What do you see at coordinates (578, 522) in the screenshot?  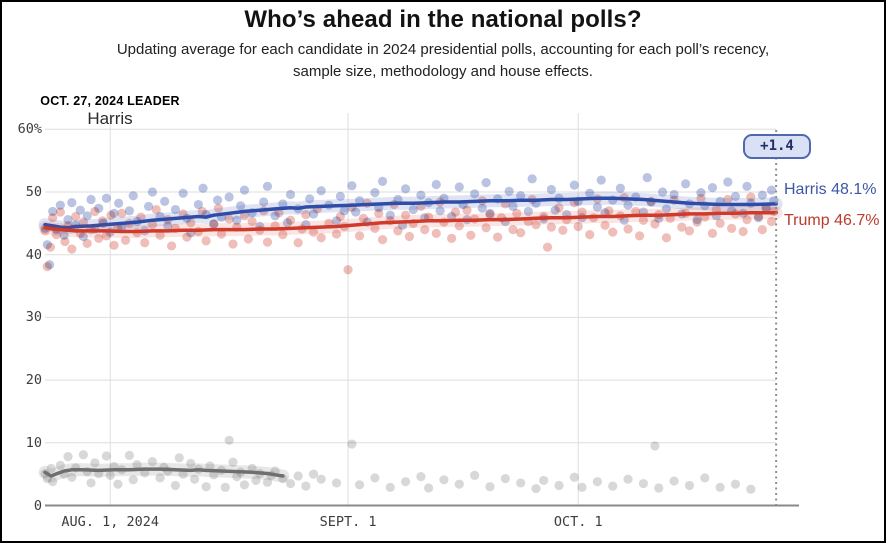 I see `x-axis-tick-label: OCT. 1` at bounding box center [578, 522].